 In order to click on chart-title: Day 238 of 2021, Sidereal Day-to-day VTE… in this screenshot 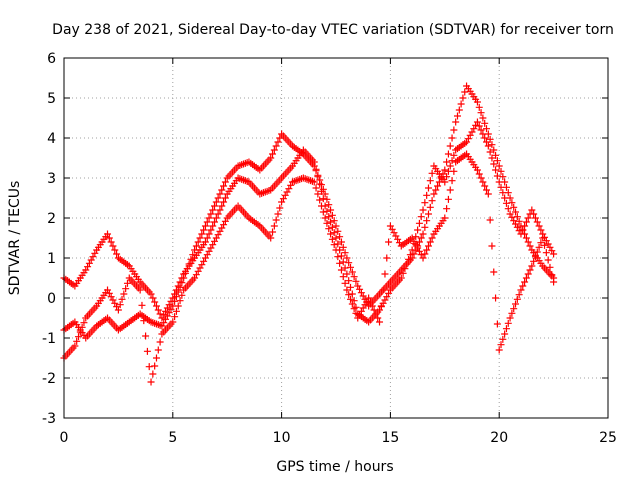, I will do `click(333, 30)`.